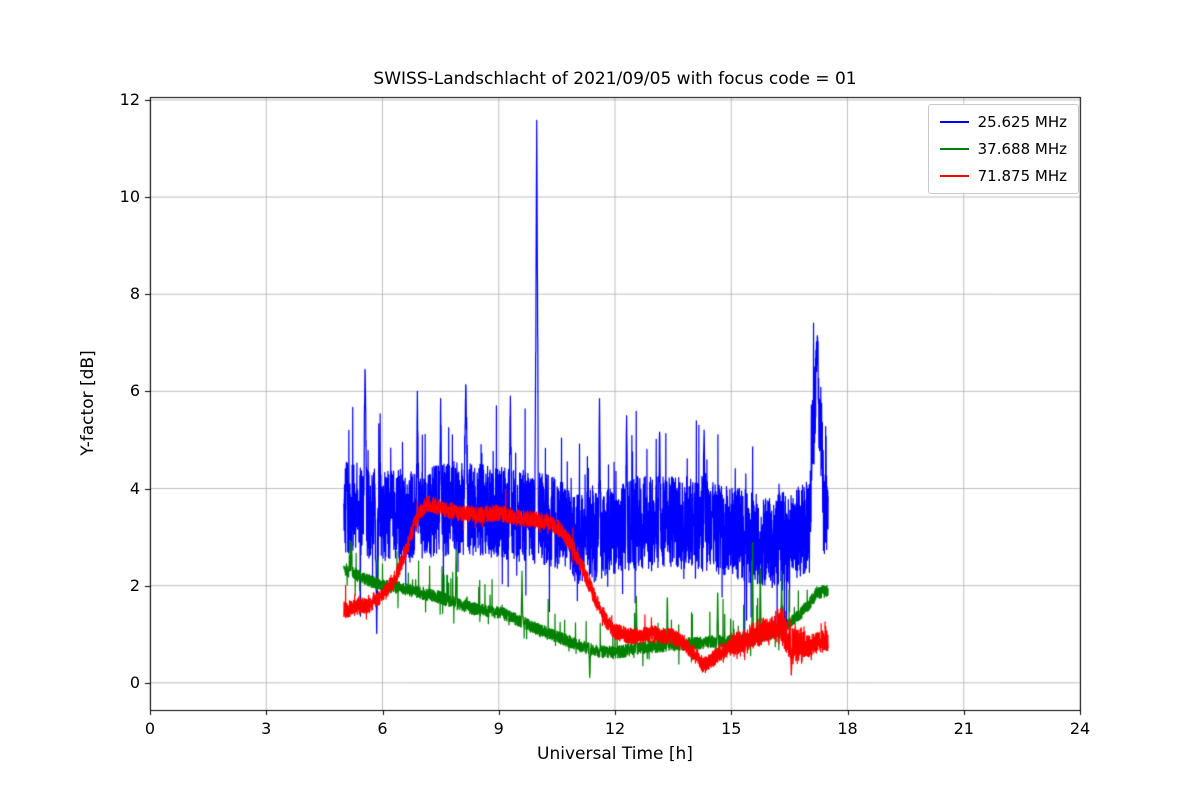  Describe the element at coordinates (134, 488) in the screenshot. I see `y-tick-label: 4` at that location.